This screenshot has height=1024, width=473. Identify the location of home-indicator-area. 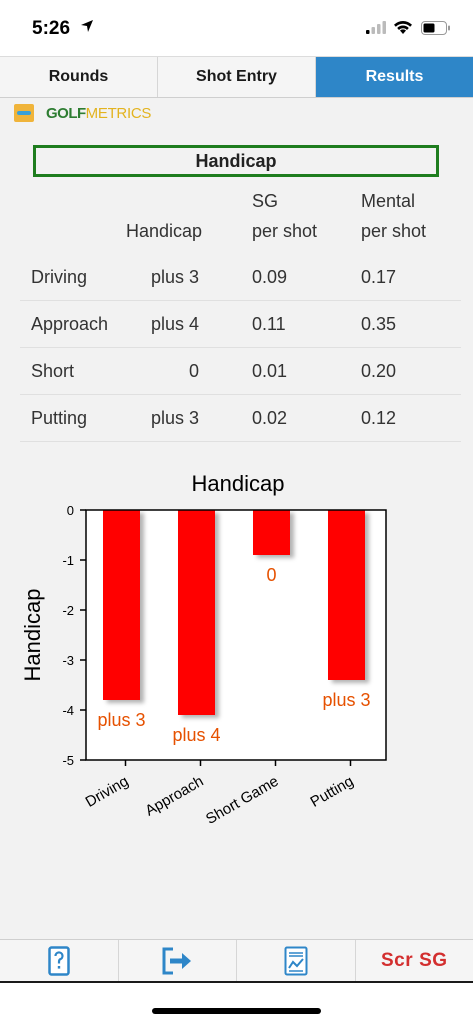
(236, 1003).